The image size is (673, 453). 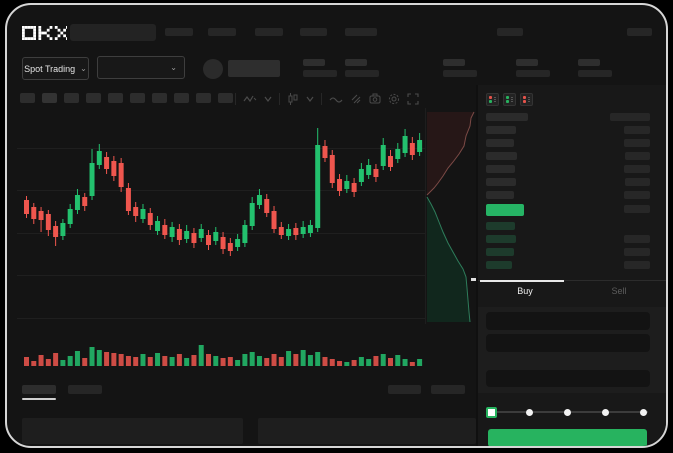 What do you see at coordinates (525, 291) in the screenshot?
I see `tab-buy: Buy` at bounding box center [525, 291].